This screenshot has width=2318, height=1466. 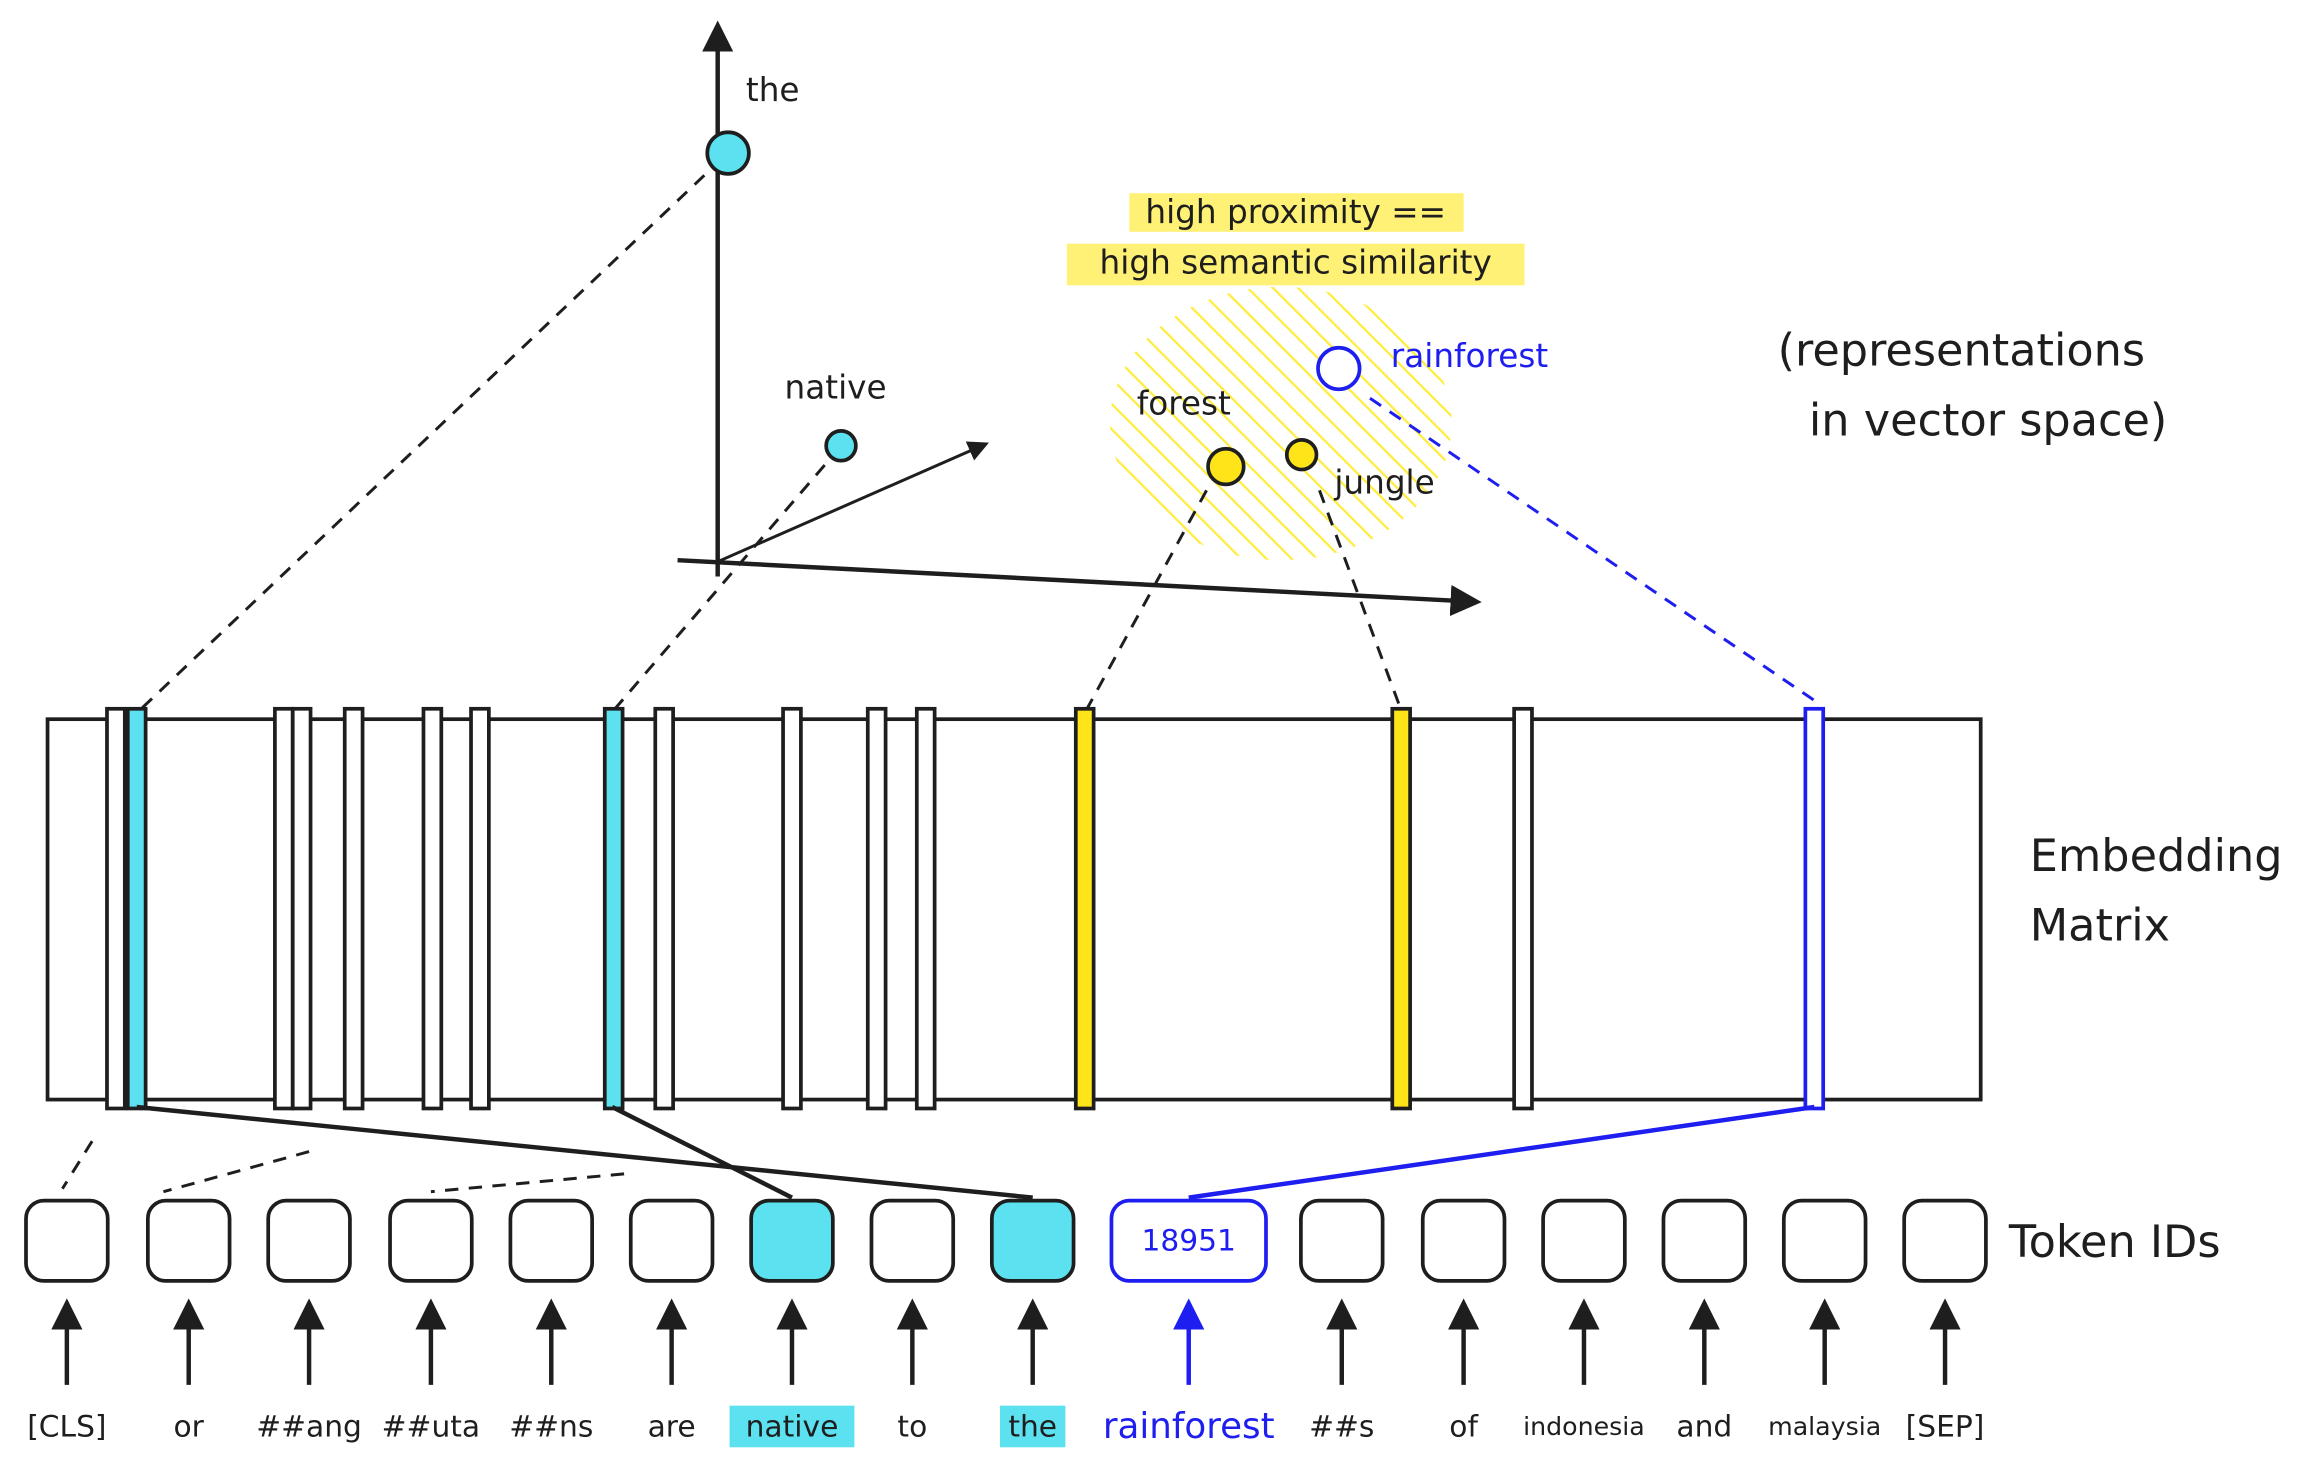 What do you see at coordinates (1341, 1426) in the screenshot?
I see `token: ##s` at bounding box center [1341, 1426].